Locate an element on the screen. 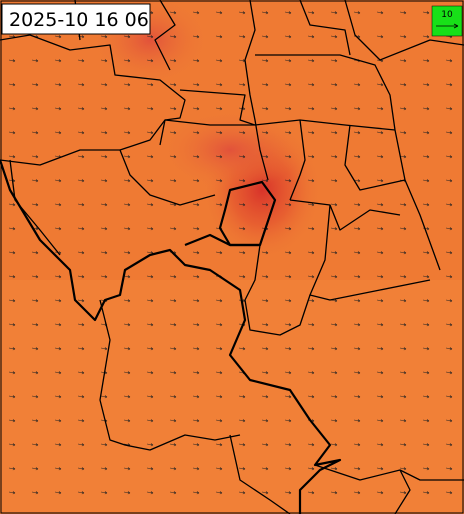 The width and height of the screenshot is (464, 514). legend-label: 10 is located at coordinates (447, 15).